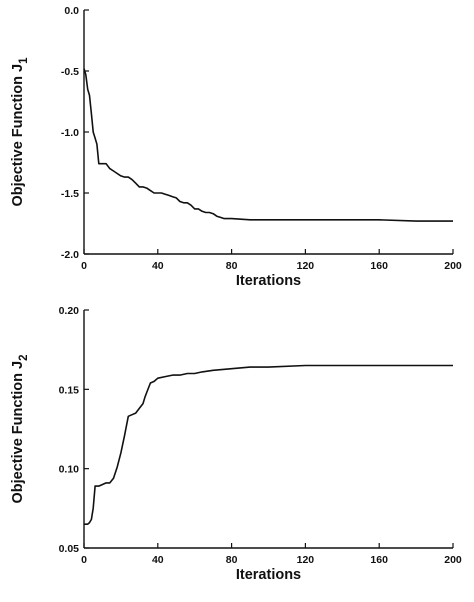 This screenshot has width=474, height=602. What do you see at coordinates (70, 133) in the screenshot?
I see `y-tick-label: -1.0` at bounding box center [70, 133].